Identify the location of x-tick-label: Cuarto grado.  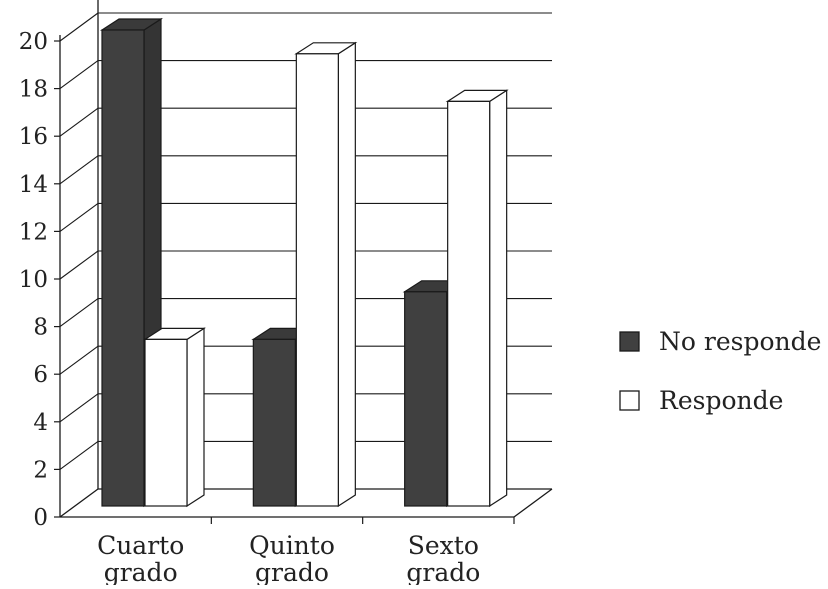
(140, 558).